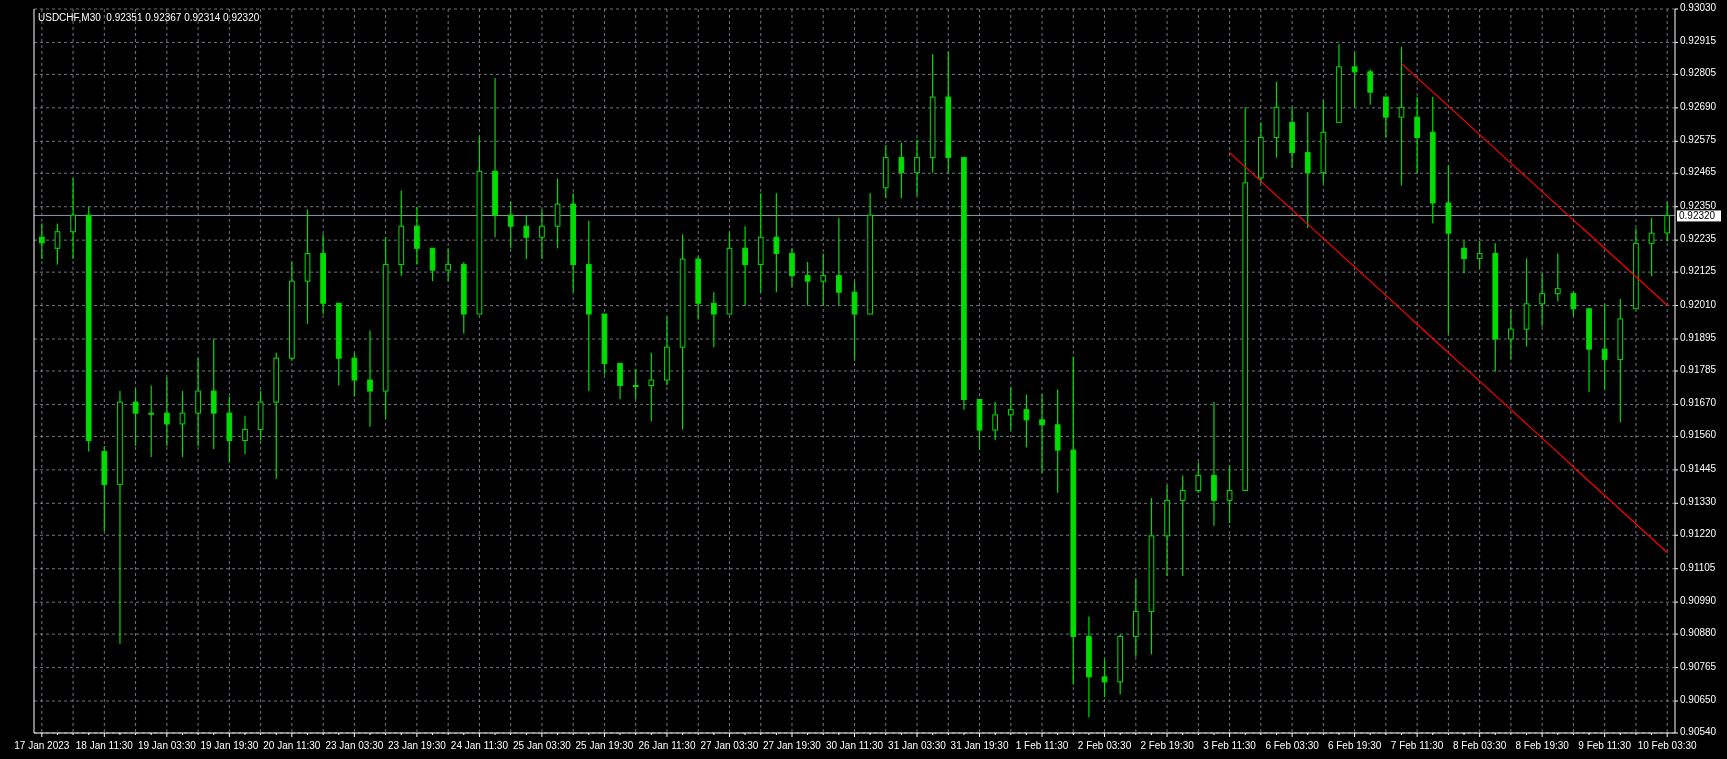 The width and height of the screenshot is (1727, 759). I want to click on x-tick-label: 6 Feb 19:30, so click(1354, 745).